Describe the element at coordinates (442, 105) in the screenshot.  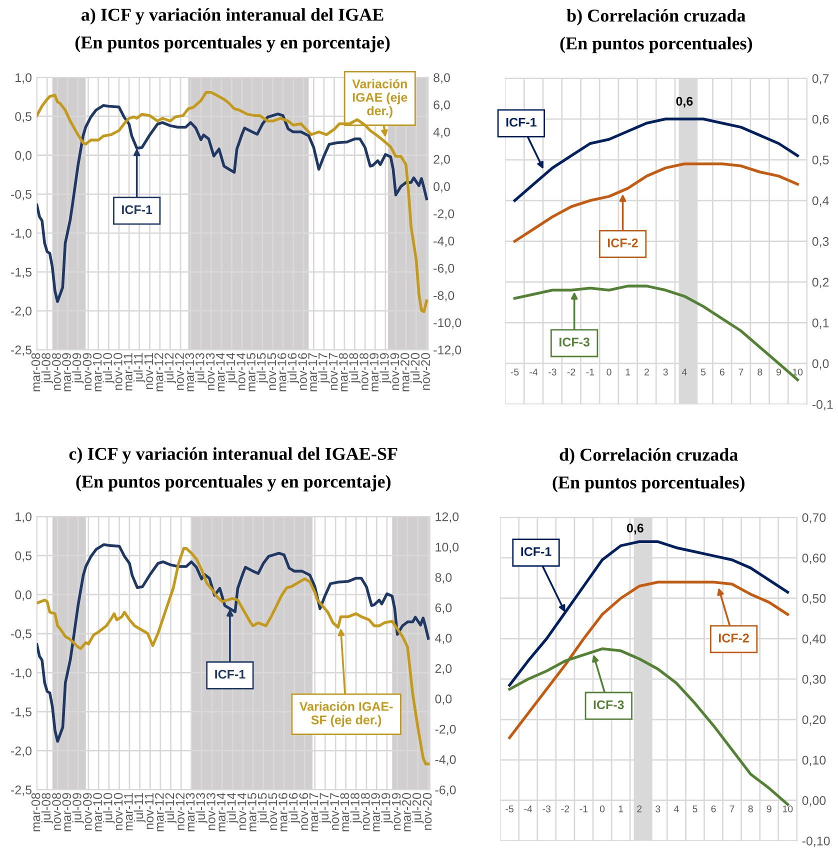
I see `y2-tick-label: 6,0` at that location.